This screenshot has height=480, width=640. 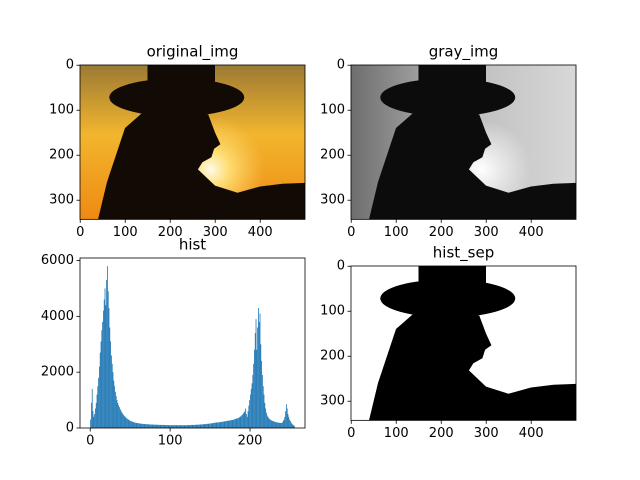 What do you see at coordinates (351, 232) in the screenshot?
I see `x-tick-label: 0` at bounding box center [351, 232].